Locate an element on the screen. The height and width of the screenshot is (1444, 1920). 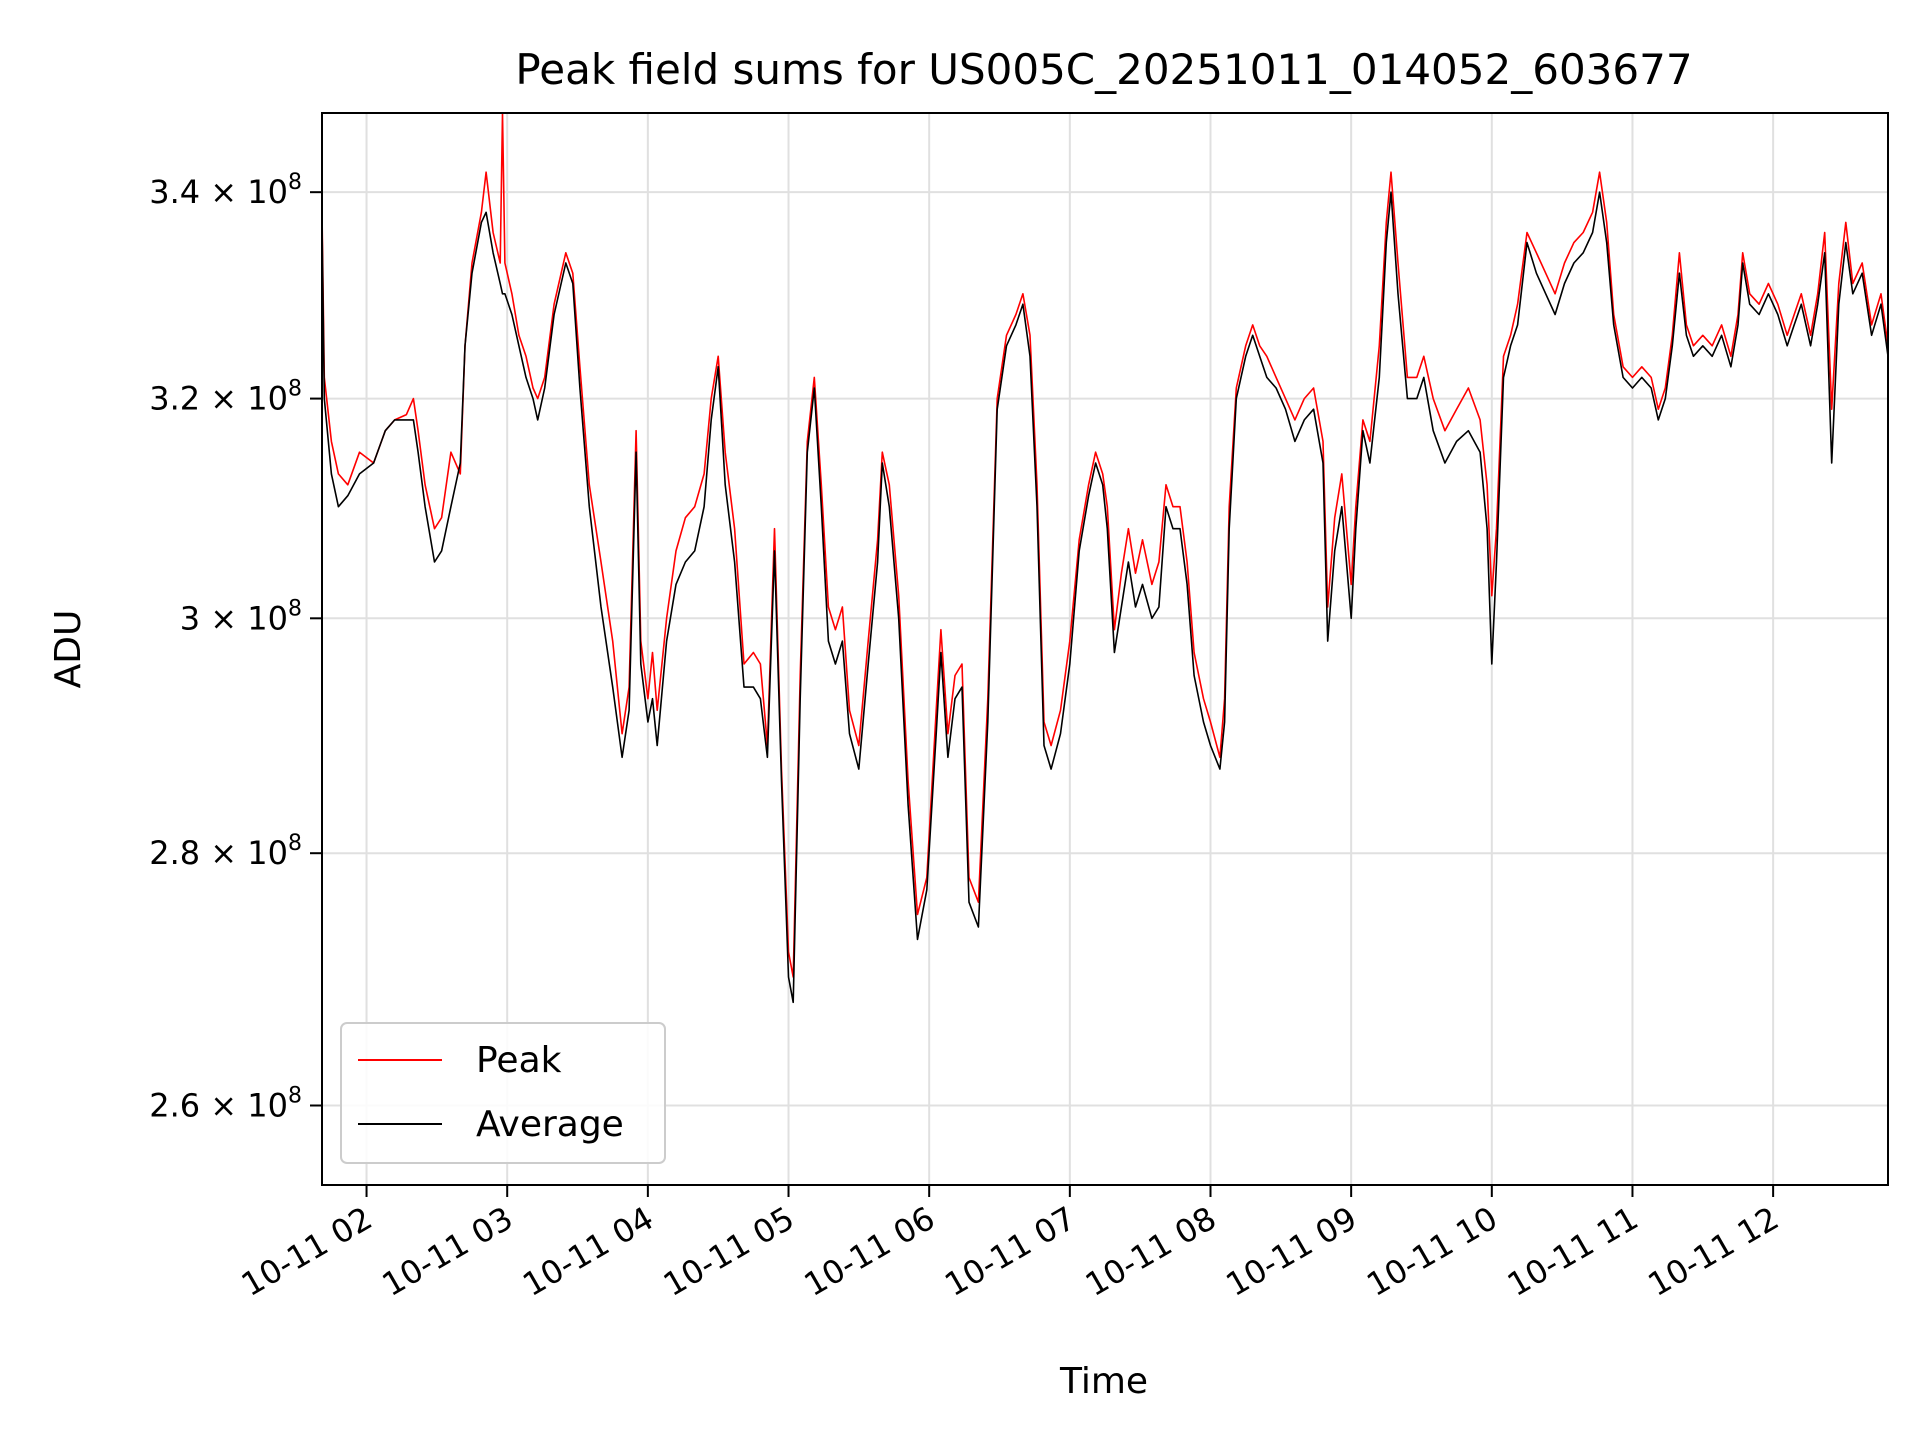
y-tick-label: 2.6 × 108 is located at coordinates (225, 1104).